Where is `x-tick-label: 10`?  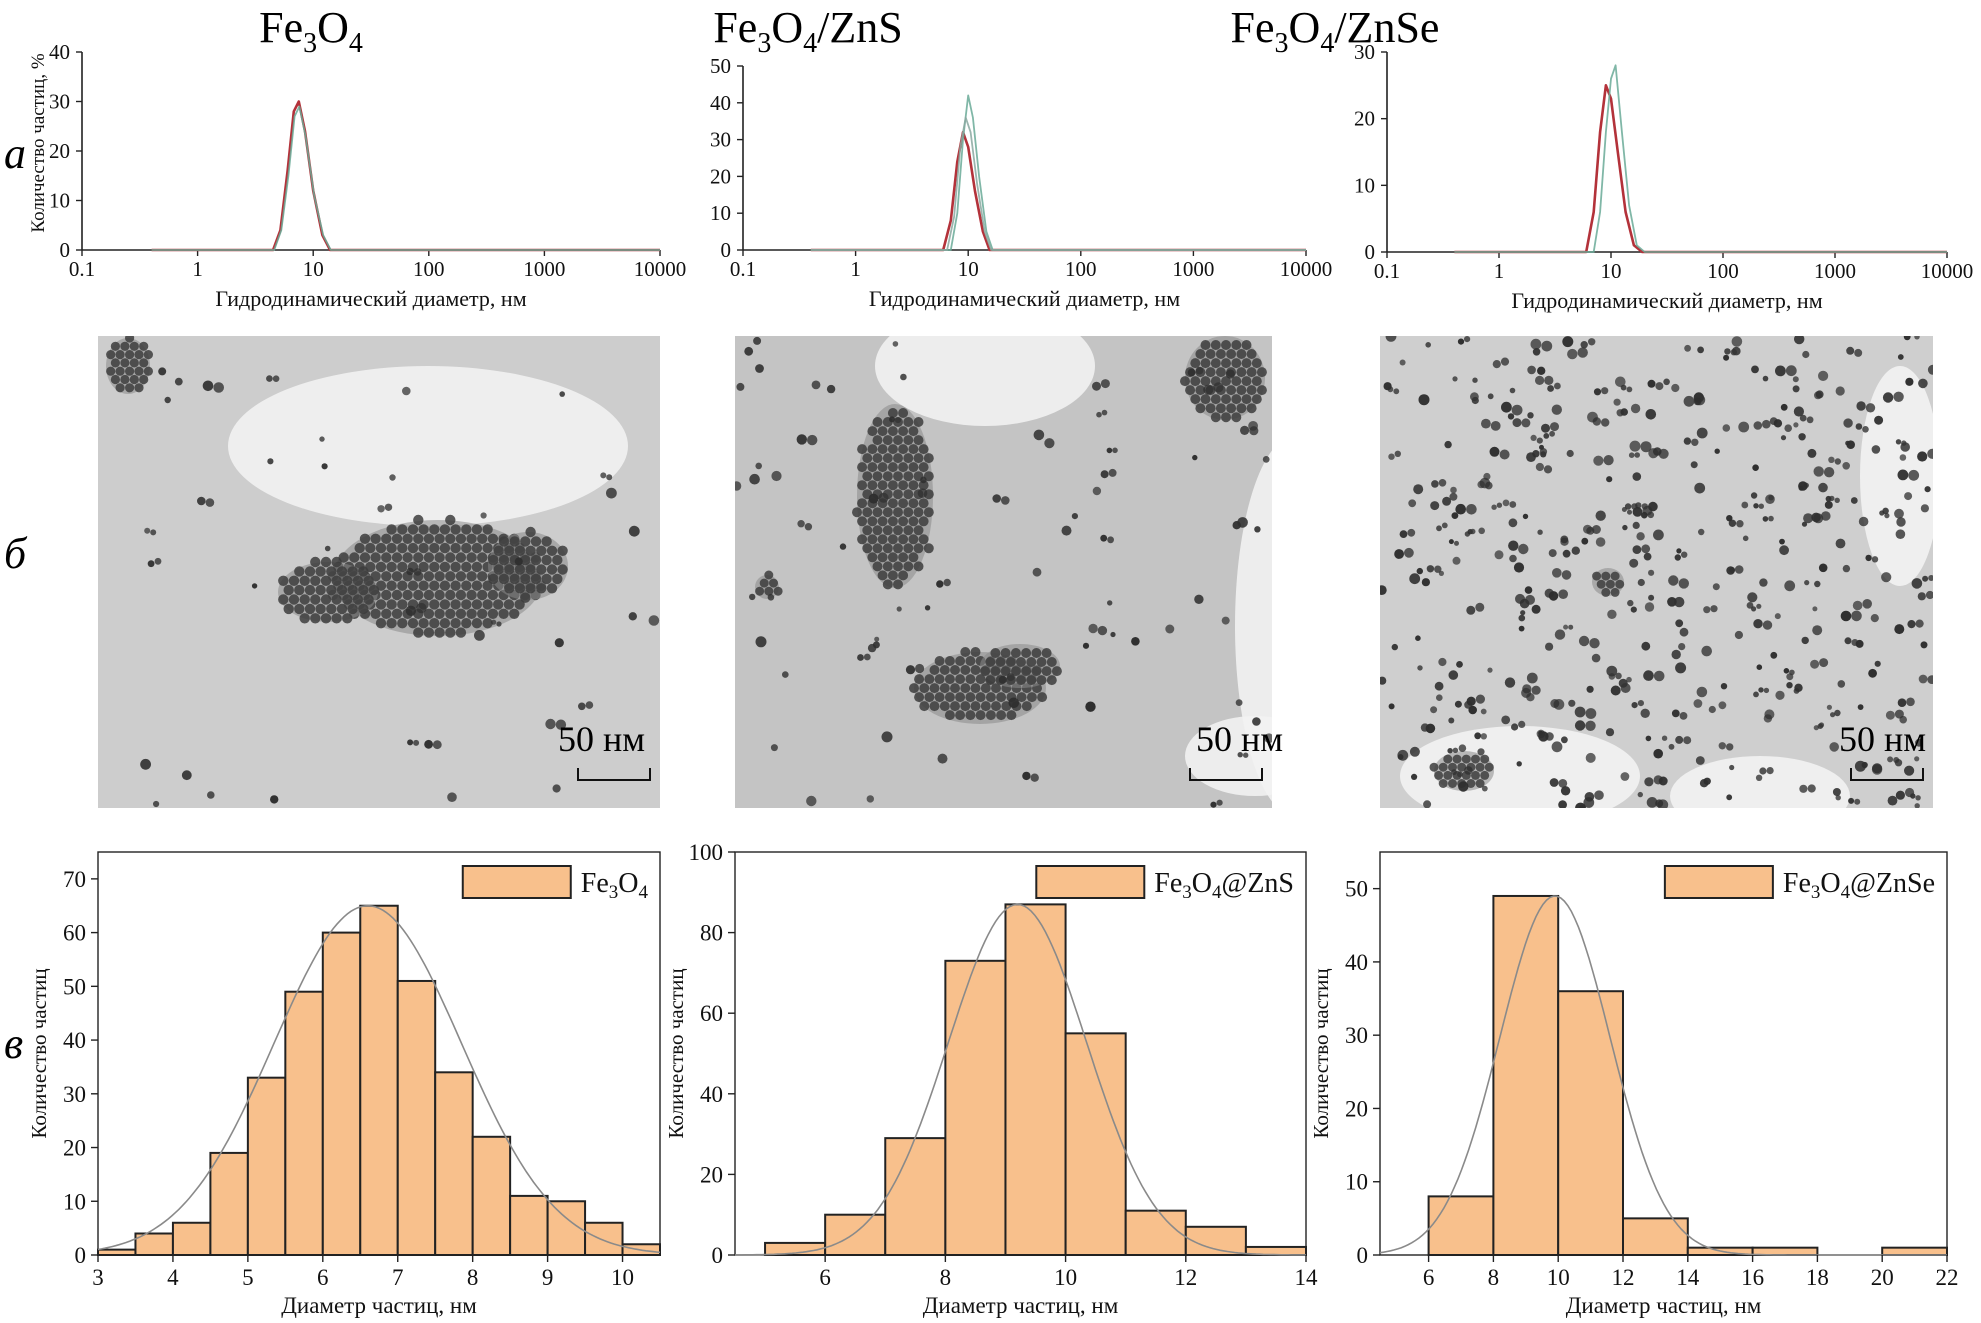 x-tick-label: 10 is located at coordinates (313, 269).